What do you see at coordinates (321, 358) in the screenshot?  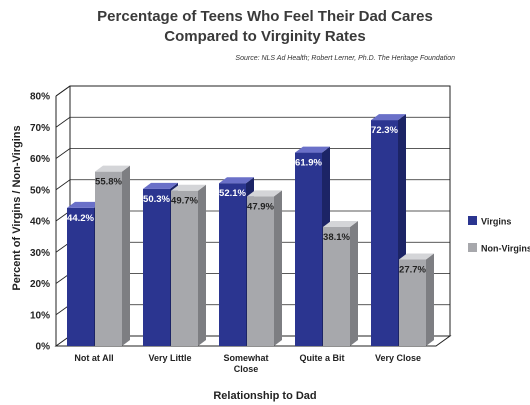 I see `x-tick-label: Quite a Bit` at bounding box center [321, 358].